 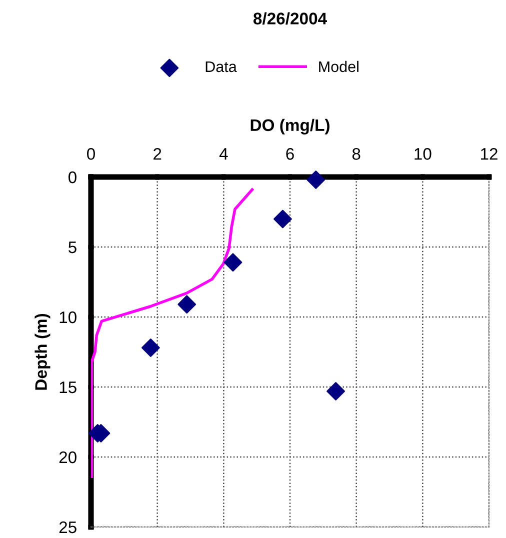 What do you see at coordinates (221, 66) in the screenshot?
I see `legend-label: Data` at bounding box center [221, 66].